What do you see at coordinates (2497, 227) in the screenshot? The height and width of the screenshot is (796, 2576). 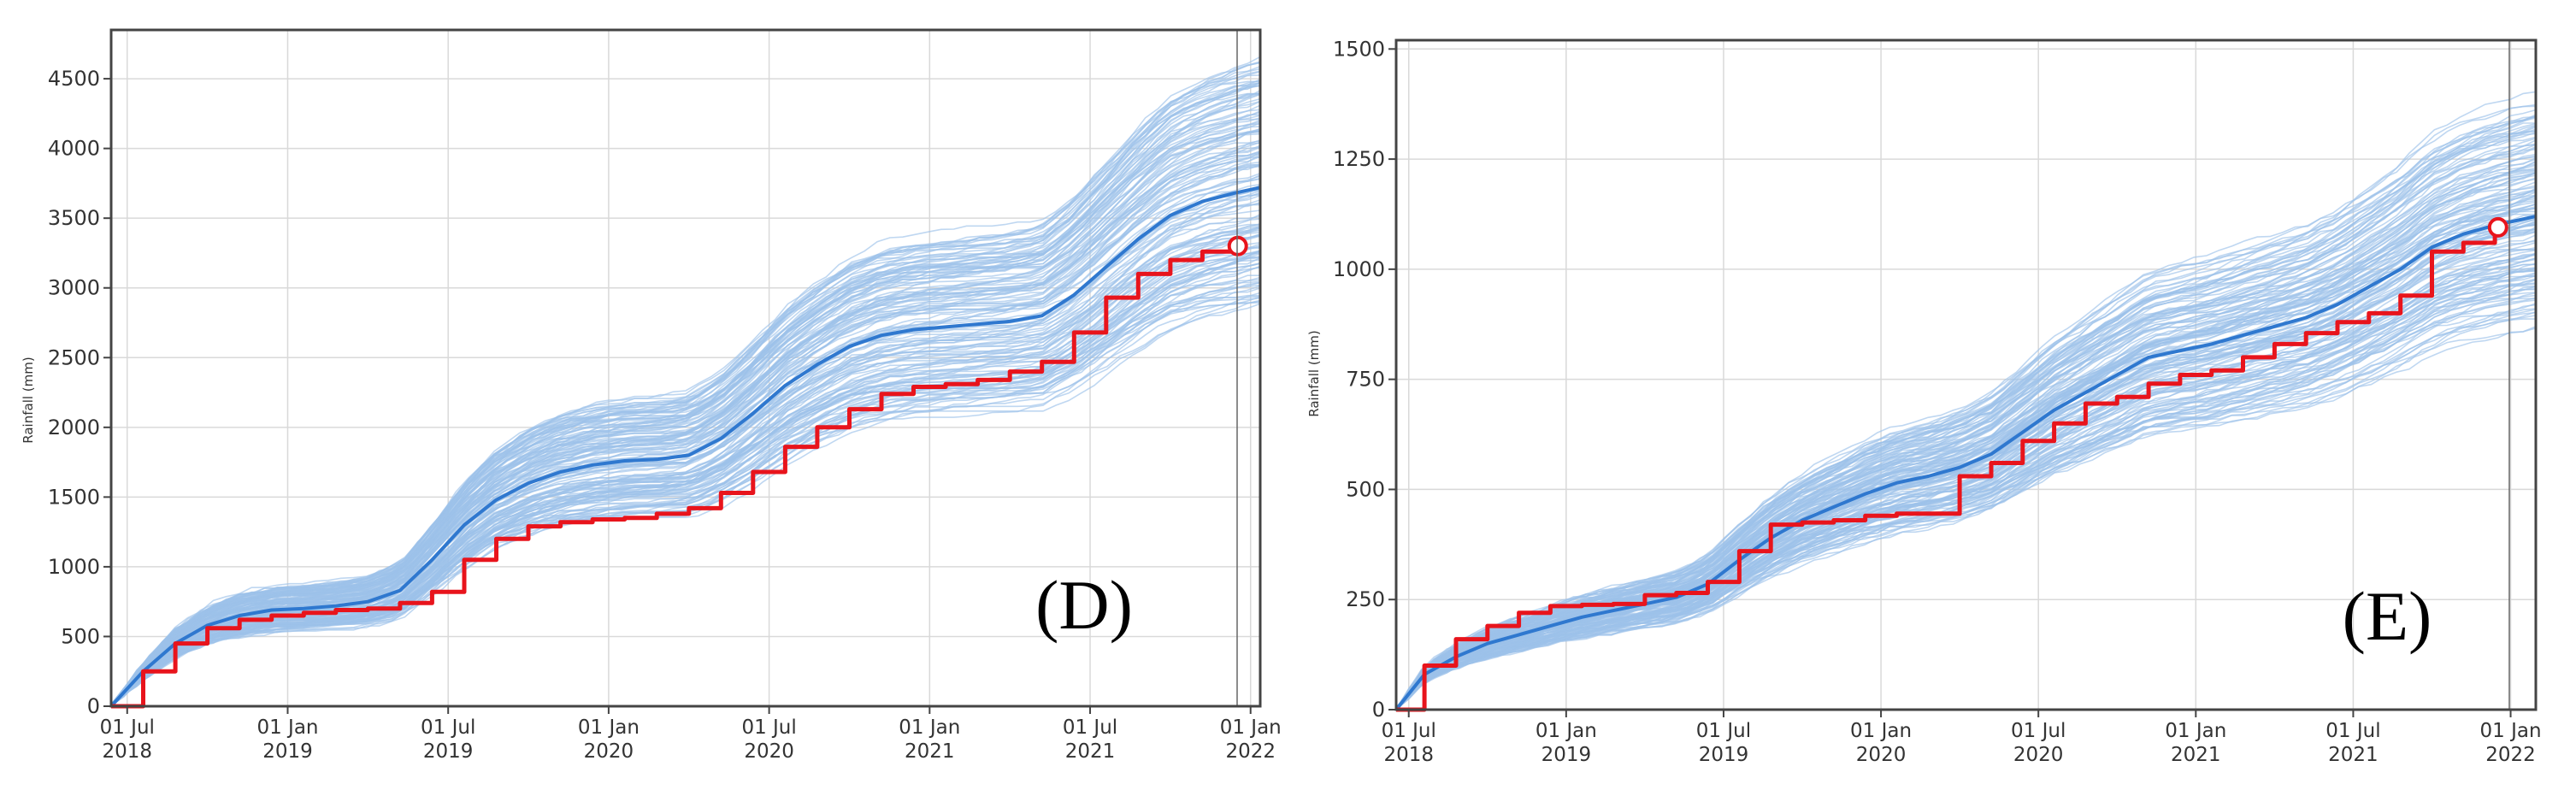 I see `observed-end-marker` at bounding box center [2497, 227].